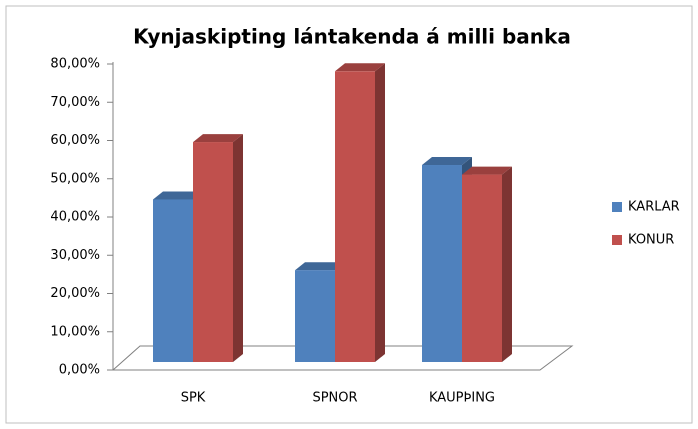  I want to click on floor, so click(342, 358).